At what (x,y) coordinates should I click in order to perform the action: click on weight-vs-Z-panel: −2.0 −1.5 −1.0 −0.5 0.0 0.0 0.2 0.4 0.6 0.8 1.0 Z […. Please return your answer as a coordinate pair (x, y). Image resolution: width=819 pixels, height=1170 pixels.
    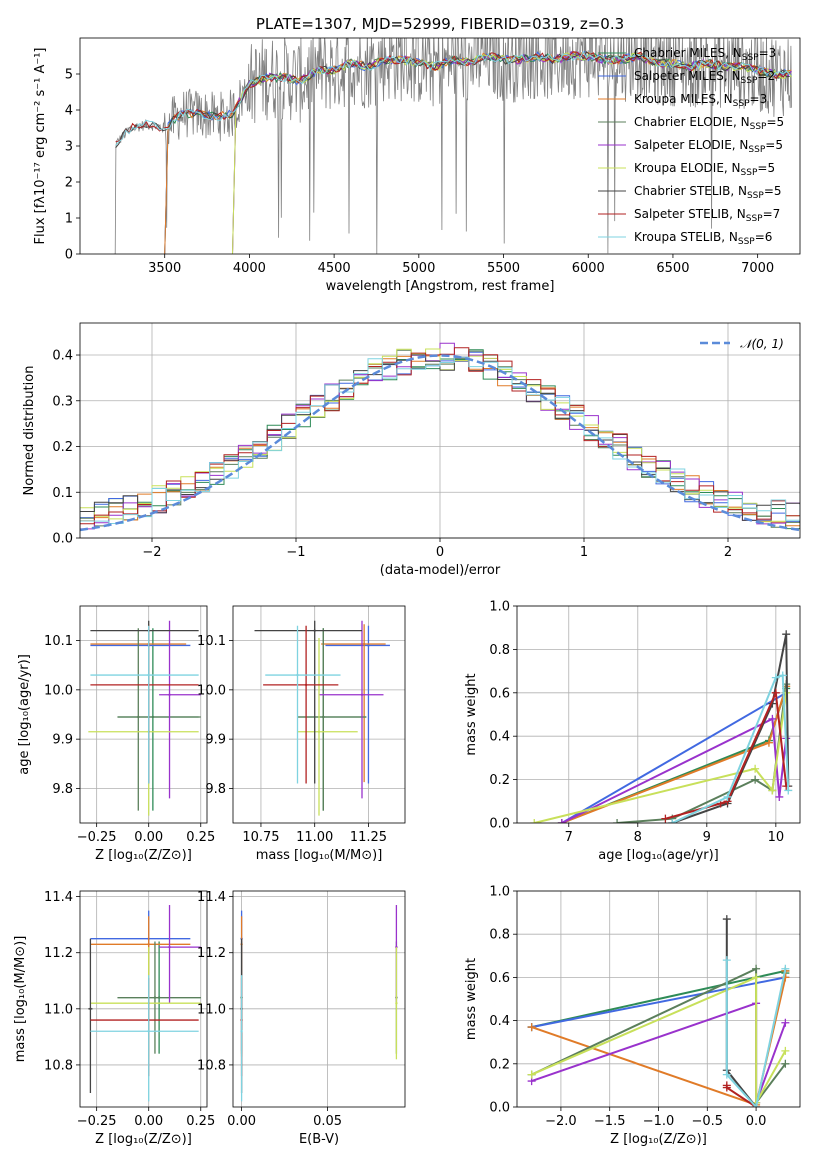
    Looking at the image, I should click on (632, 1016).